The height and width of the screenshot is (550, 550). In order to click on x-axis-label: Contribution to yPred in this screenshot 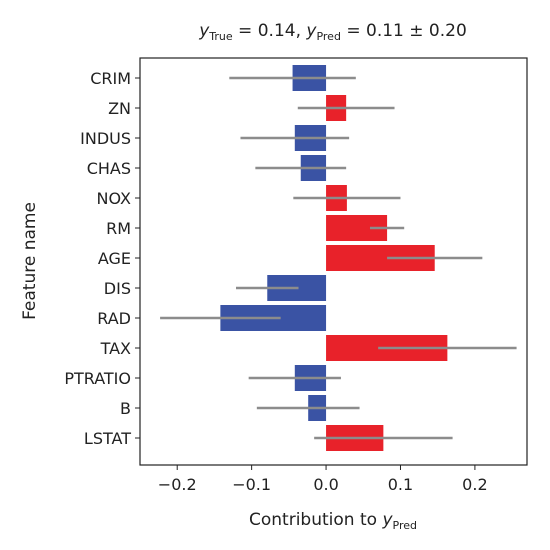, I will do `click(333, 521)`.